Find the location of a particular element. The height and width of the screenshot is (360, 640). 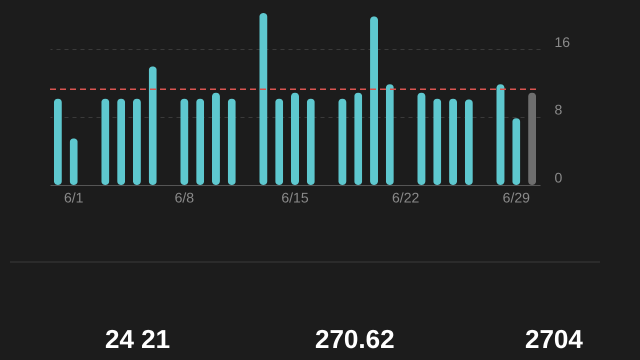

x-tick-label: 6/22 is located at coordinates (406, 198).